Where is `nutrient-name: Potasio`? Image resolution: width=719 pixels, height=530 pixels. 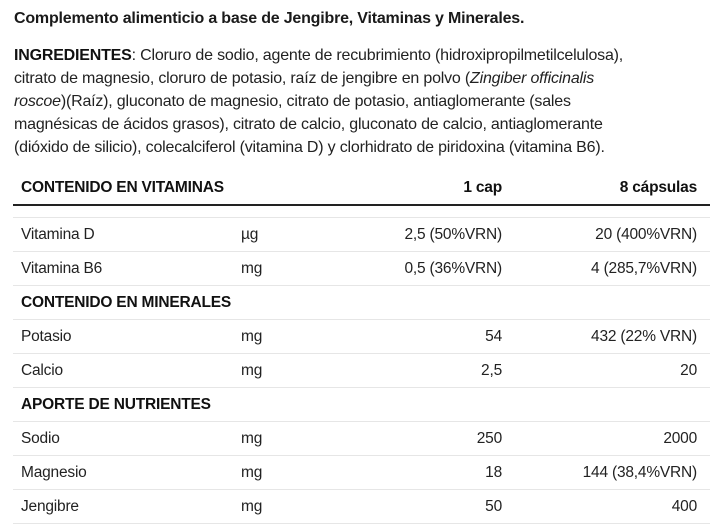
nutrient-name: Potasio is located at coordinates (123, 336).